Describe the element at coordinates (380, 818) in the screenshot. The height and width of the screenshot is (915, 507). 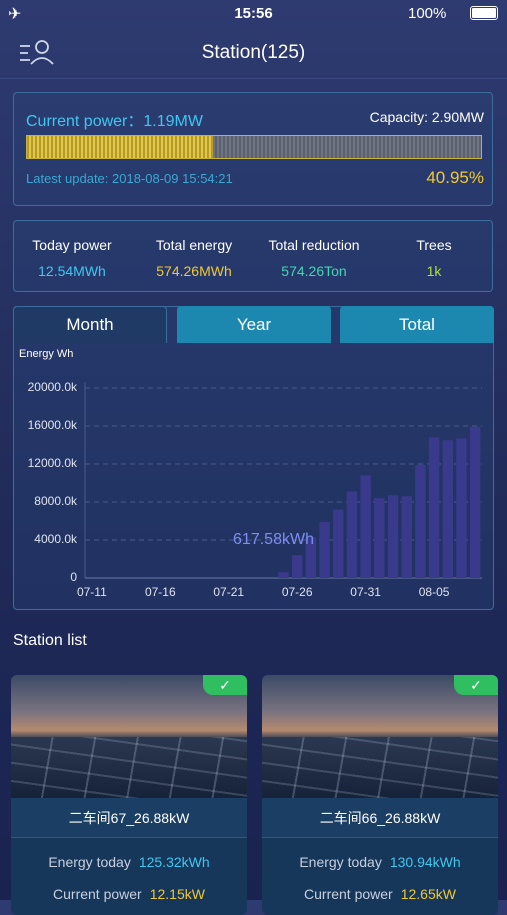
I see `station-name: 二车间66_26.88kW` at that location.